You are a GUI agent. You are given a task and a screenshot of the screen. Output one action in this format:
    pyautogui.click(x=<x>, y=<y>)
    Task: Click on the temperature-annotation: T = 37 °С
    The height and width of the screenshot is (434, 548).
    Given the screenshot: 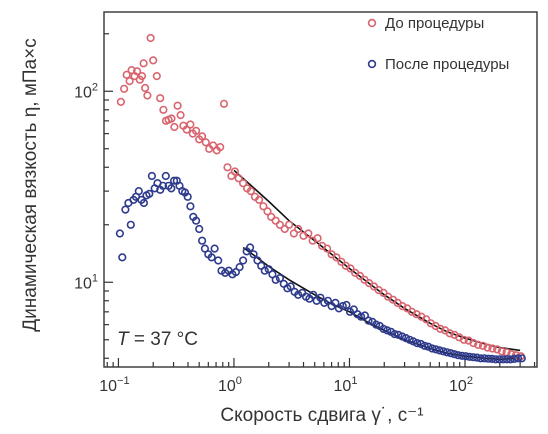 What is the action you would take?
    pyautogui.click(x=157, y=339)
    